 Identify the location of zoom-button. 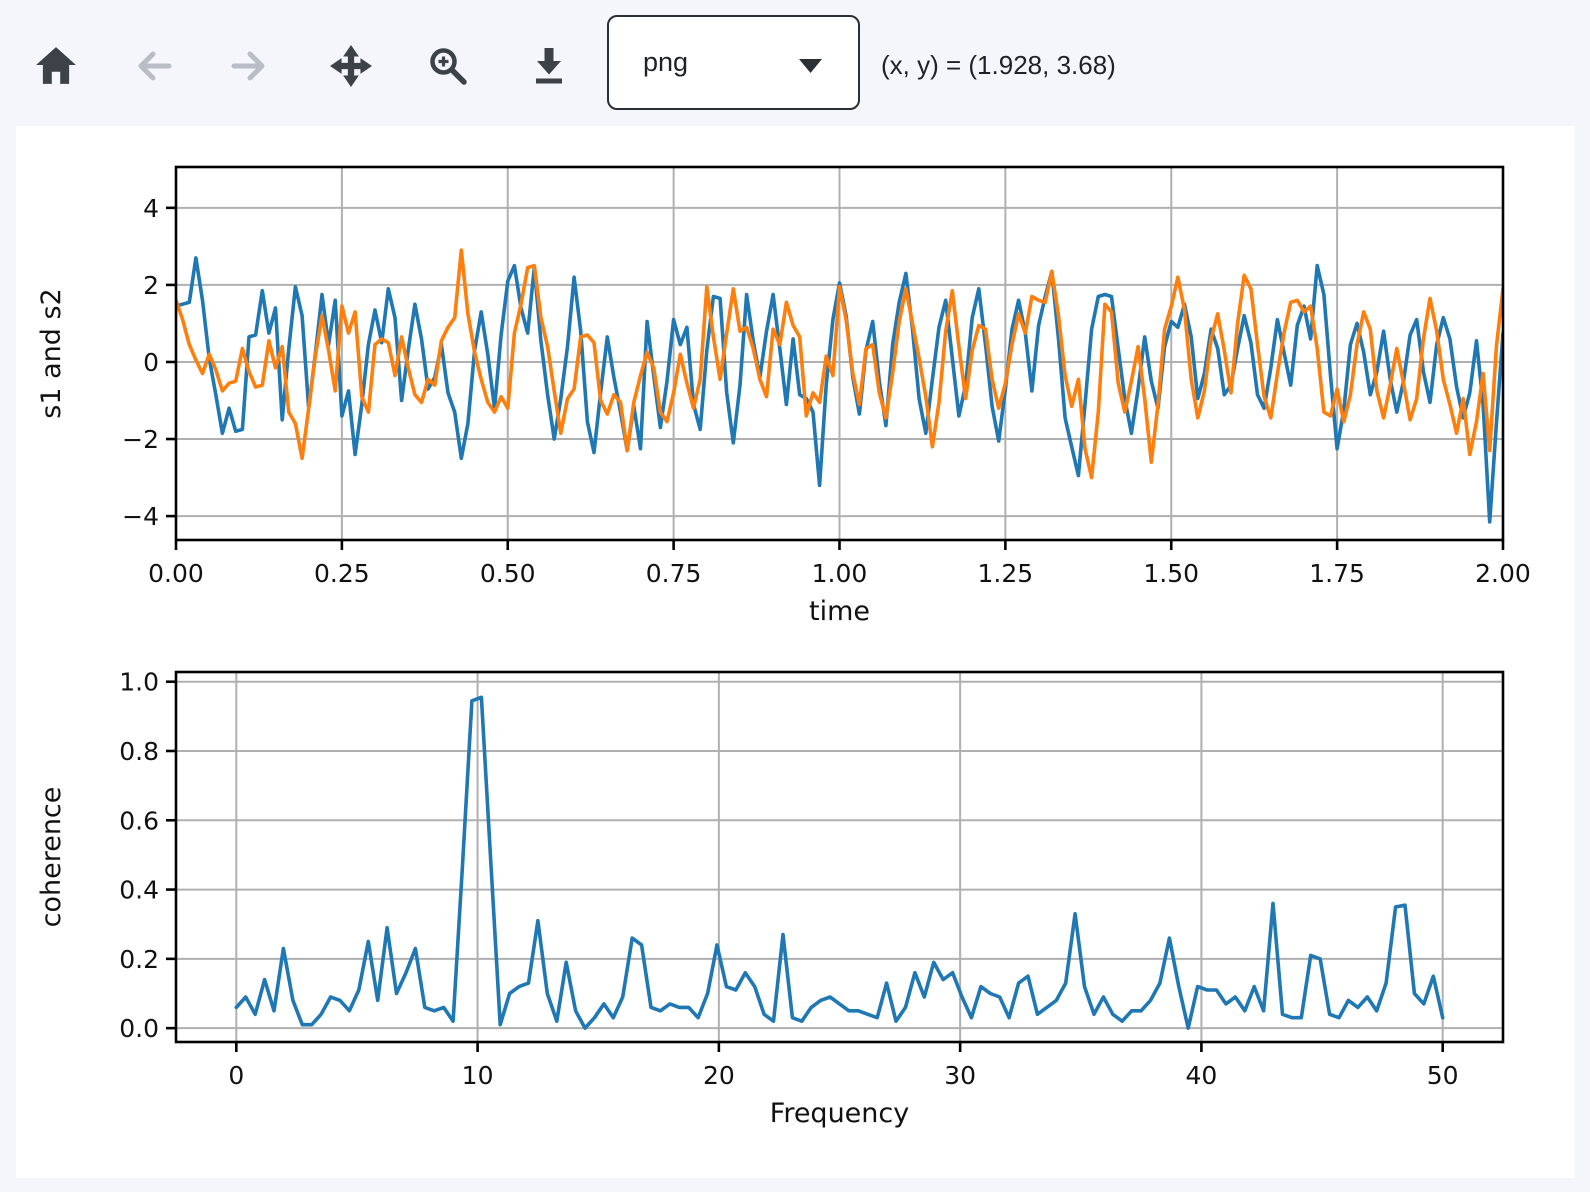
(448, 66).